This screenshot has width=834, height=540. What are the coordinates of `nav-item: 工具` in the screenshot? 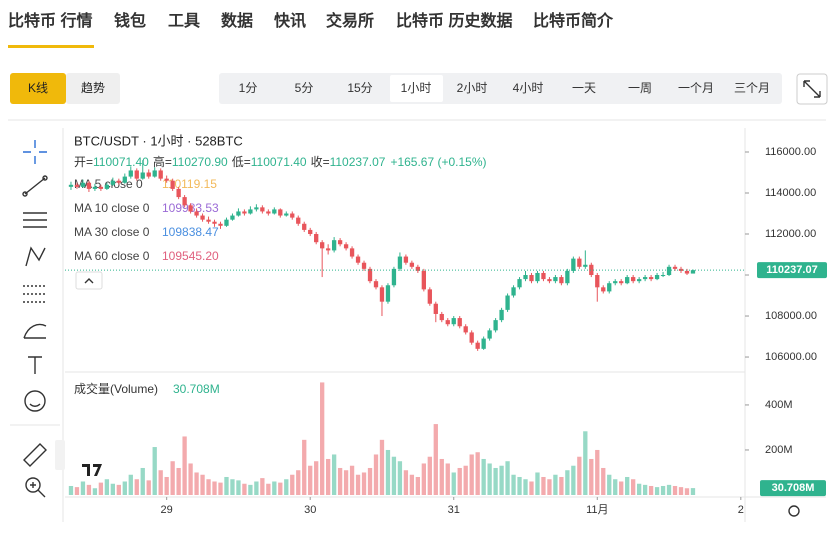 It's located at (184, 21).